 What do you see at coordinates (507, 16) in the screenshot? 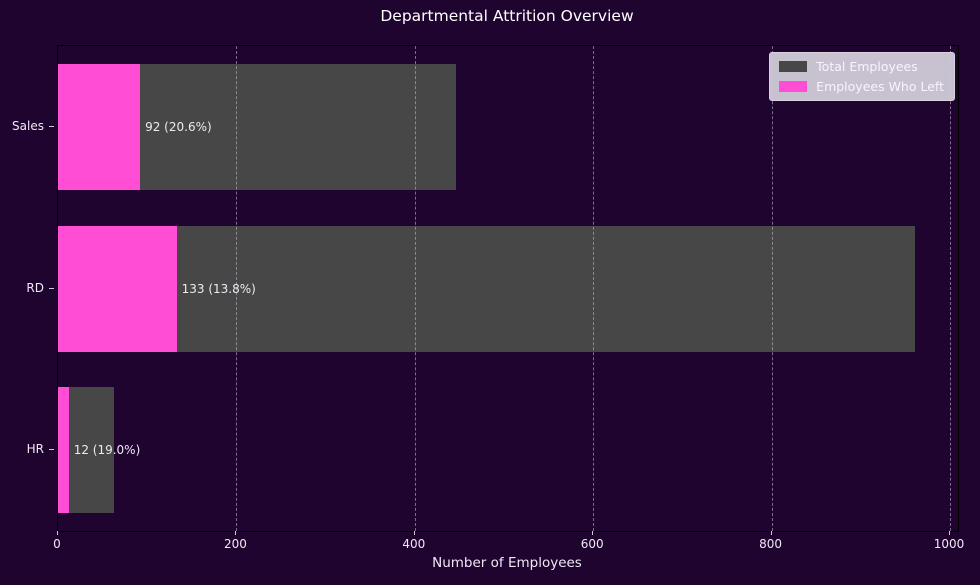
I see `chart-title: Departmental Attrition Overview` at bounding box center [507, 16].